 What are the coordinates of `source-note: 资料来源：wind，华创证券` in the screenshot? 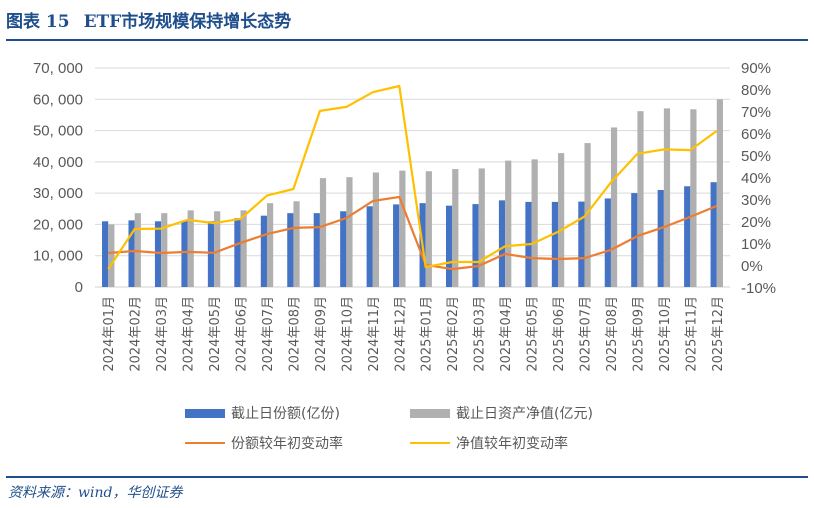 It's located at (95, 493).